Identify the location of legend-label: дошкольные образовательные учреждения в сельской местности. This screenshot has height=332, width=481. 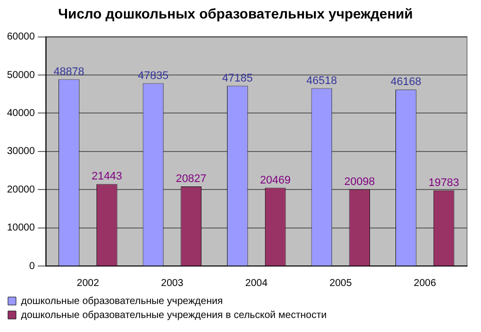
(174, 315).